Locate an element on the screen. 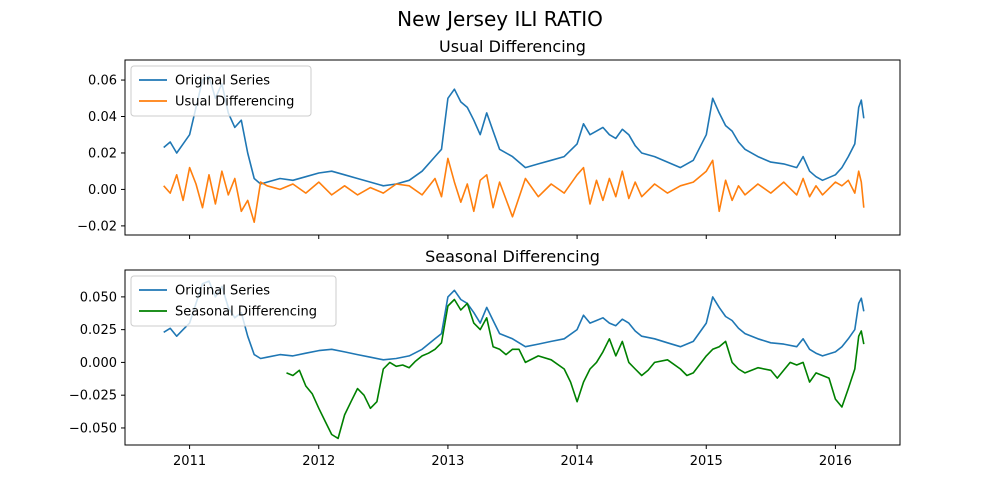 Image resolution: width=1000 pixels, height=500 pixels. legend: Original Series Usual Differencing is located at coordinates (221, 91).